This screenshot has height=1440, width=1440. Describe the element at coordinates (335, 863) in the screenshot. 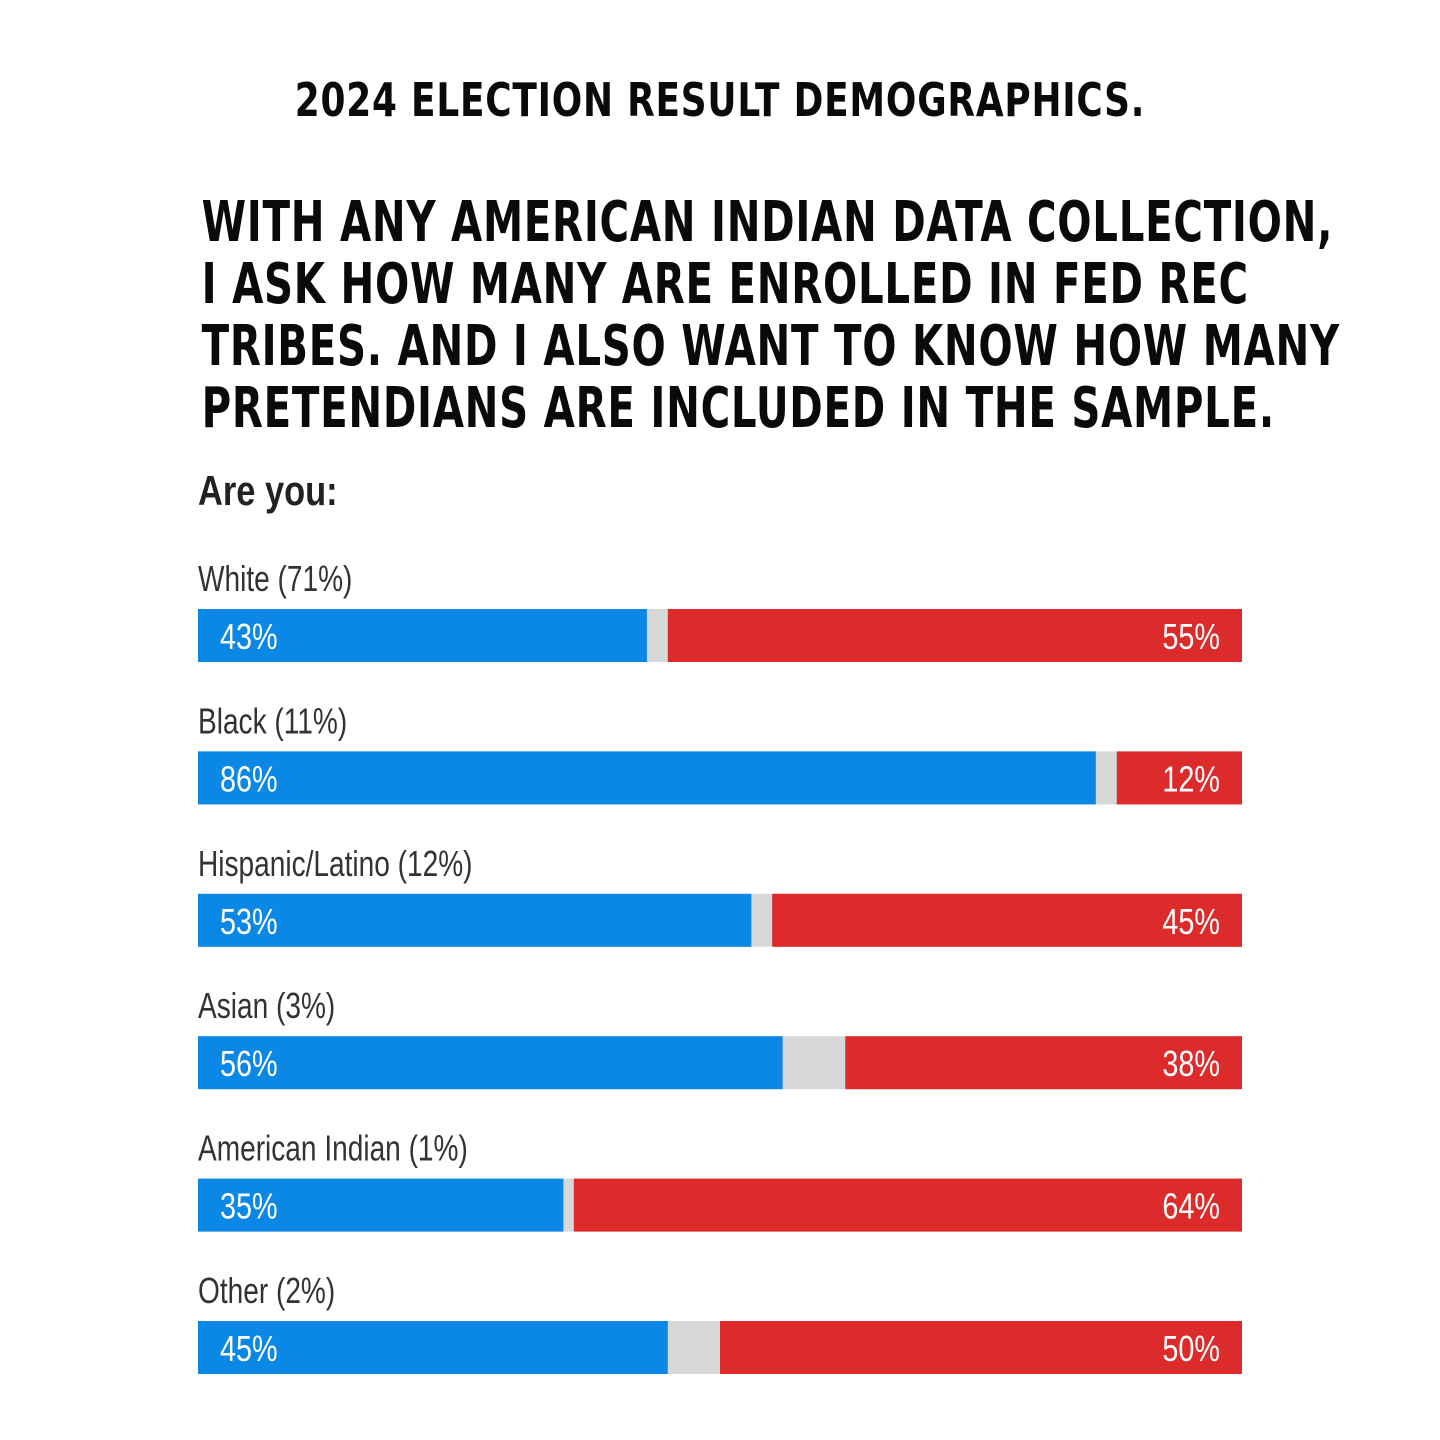

I see `category-label: Hispanic/Latino (12%)` at that location.